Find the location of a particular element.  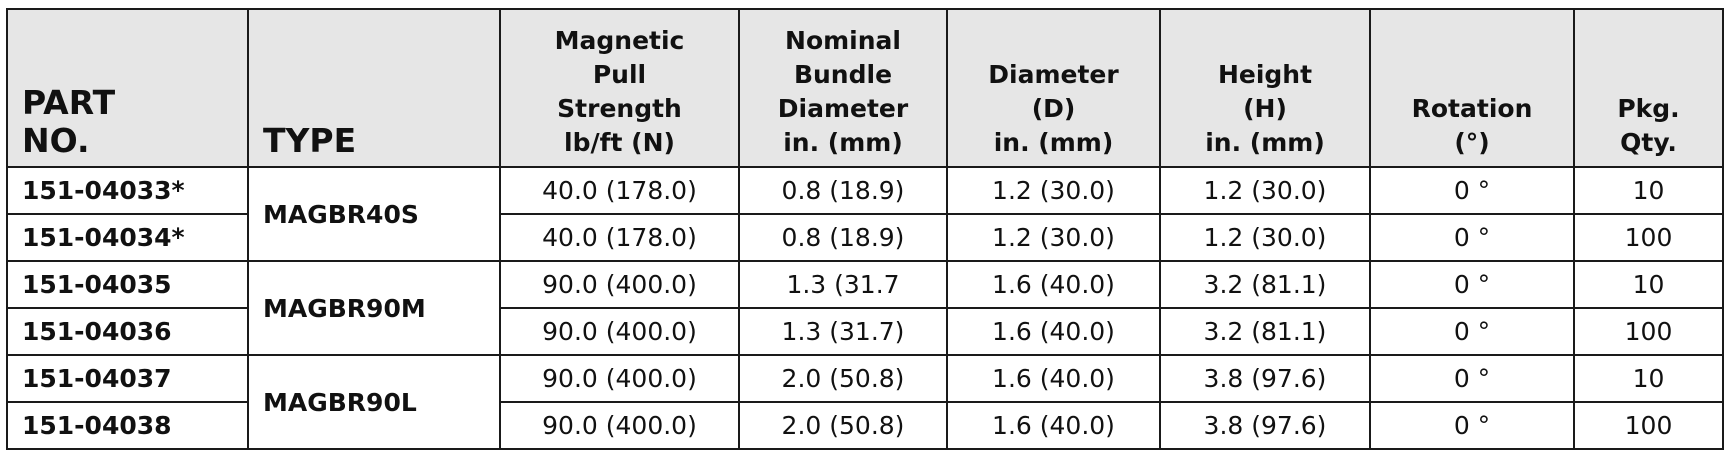

header-magnetic-pull-line: lb/ft (N) is located at coordinates (619, 142).